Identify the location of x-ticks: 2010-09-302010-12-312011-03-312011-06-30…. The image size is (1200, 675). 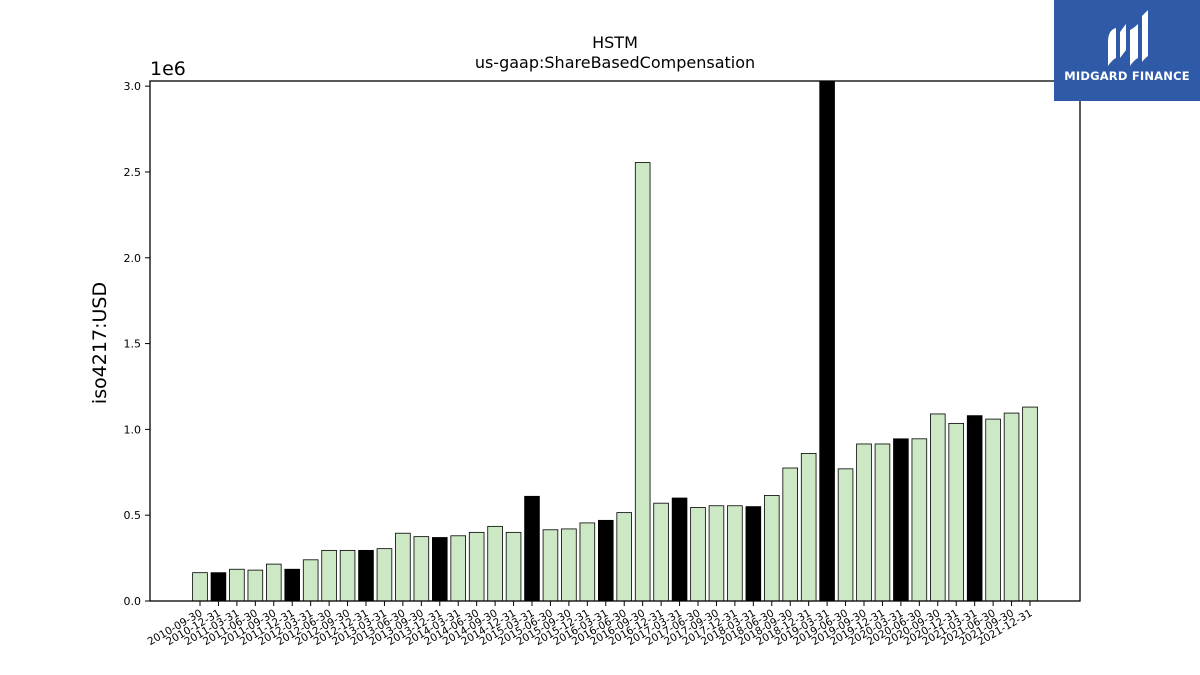
(590, 624).